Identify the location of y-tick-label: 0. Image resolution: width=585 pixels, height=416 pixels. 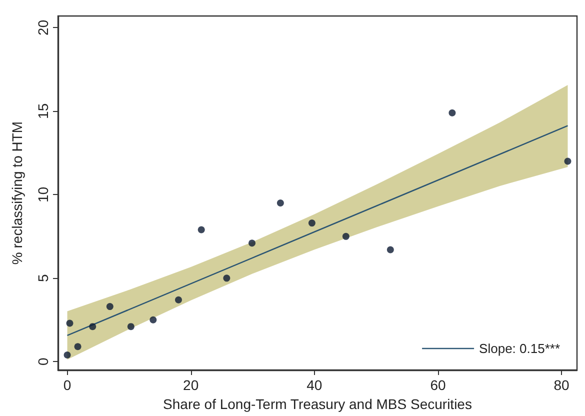
(43, 362).